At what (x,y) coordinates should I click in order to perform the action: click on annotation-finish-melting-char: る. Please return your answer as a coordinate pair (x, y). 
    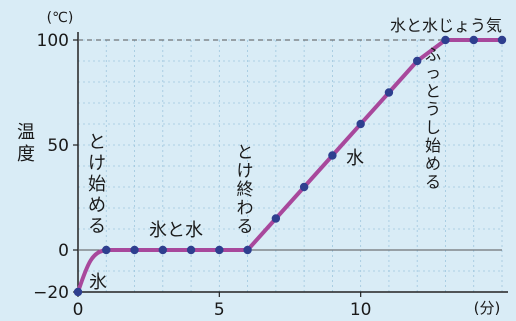
    Looking at the image, I should click on (245, 227).